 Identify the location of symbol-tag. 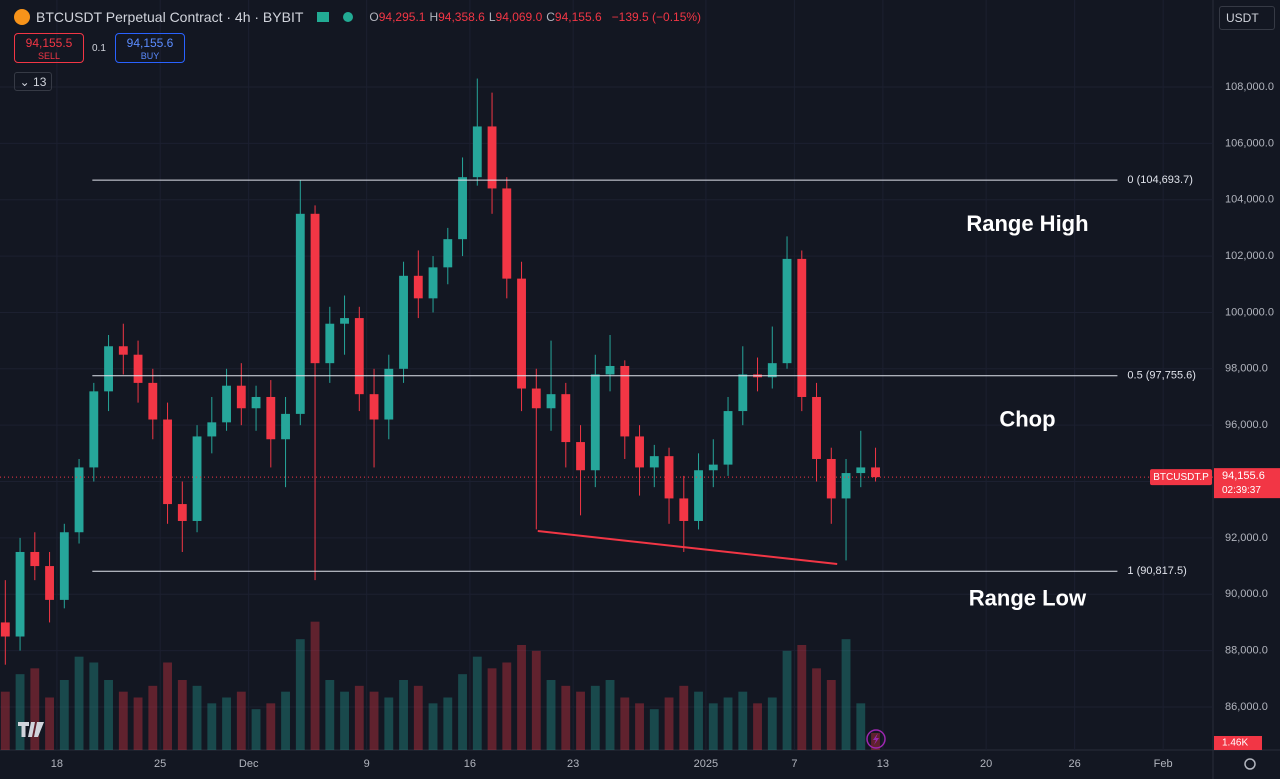
(1181, 477).